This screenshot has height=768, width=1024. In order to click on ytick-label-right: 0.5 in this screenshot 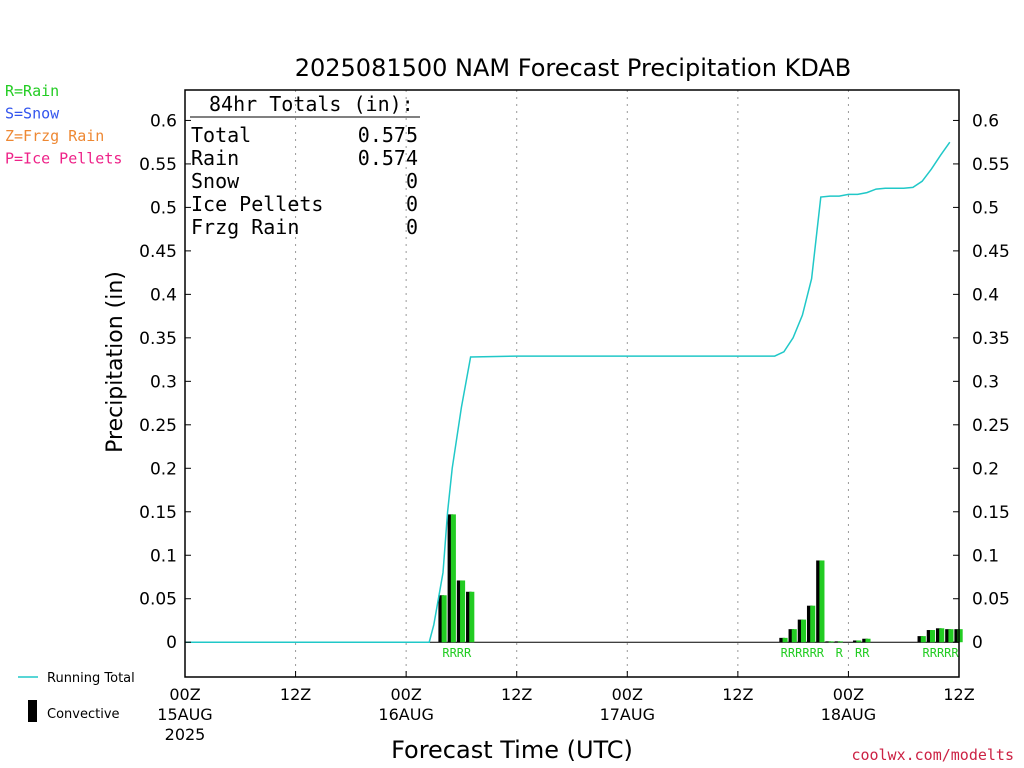, I will do `click(985, 208)`.